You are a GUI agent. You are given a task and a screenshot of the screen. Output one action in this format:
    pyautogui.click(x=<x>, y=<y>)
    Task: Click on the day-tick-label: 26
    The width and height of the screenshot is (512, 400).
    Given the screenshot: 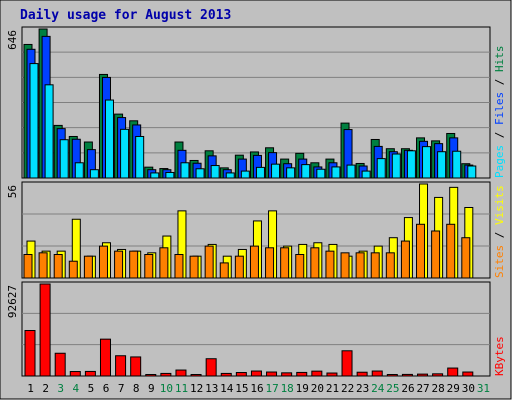 What is the action you would take?
    pyautogui.click(x=407, y=388)
    